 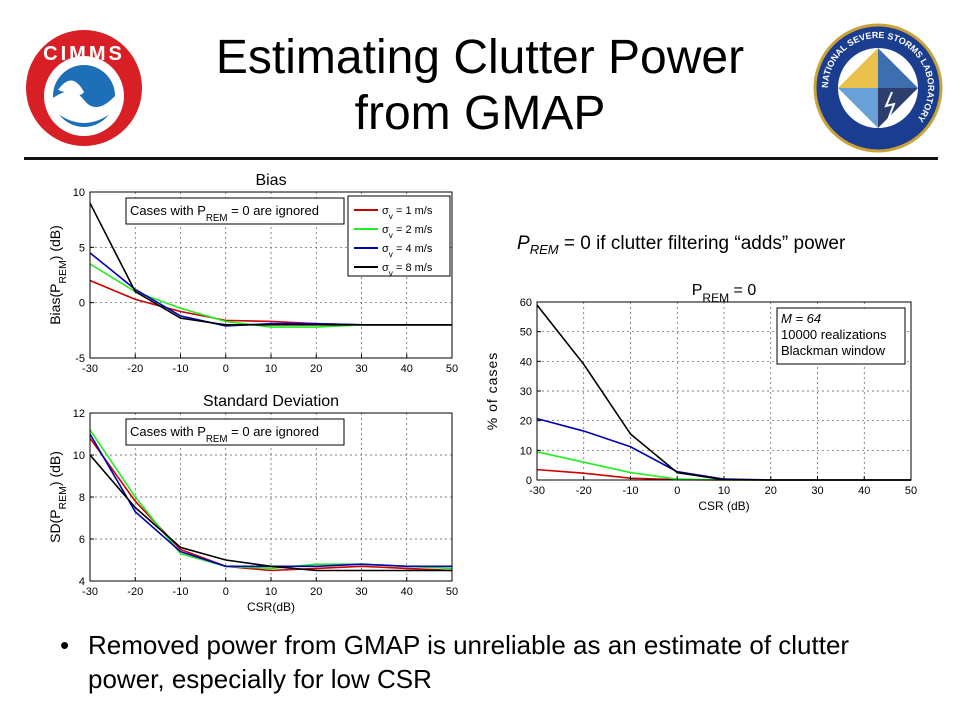 I want to click on y-tick-label: 5, so click(x=82, y=248).